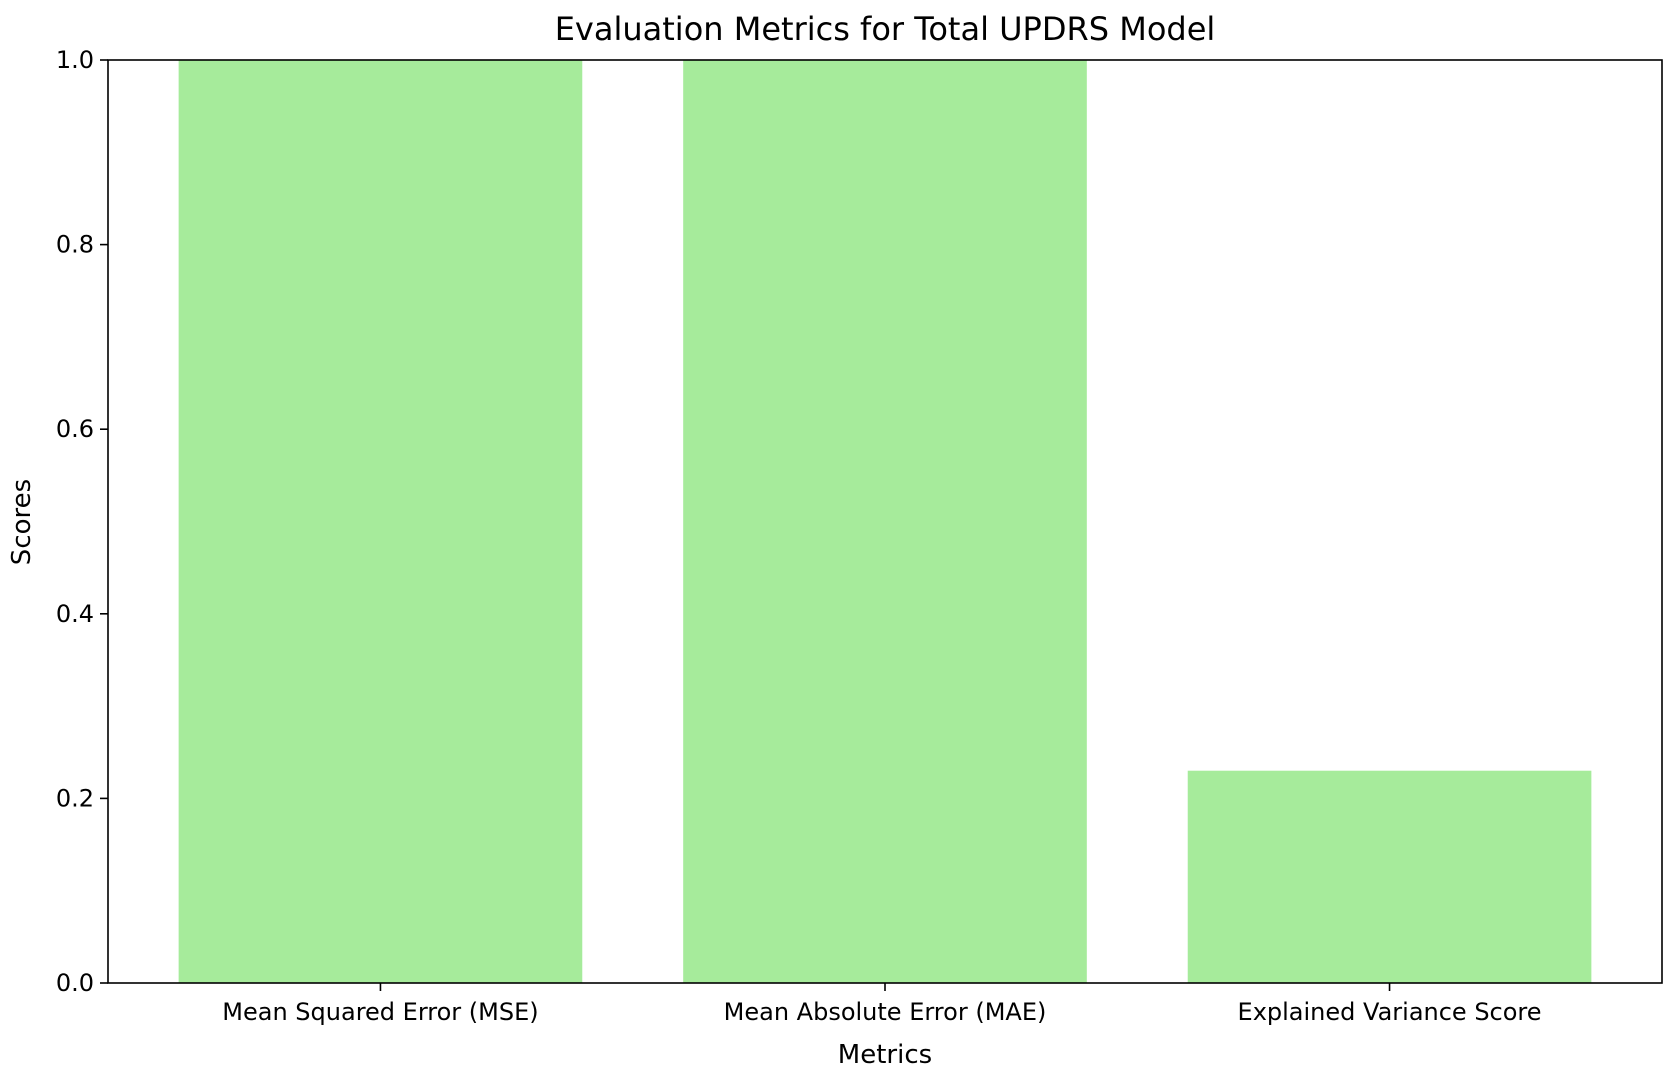 The image size is (1672, 1078). I want to click on x-tick-label-0: Mean Squared Error (MSE), so click(380, 1012).